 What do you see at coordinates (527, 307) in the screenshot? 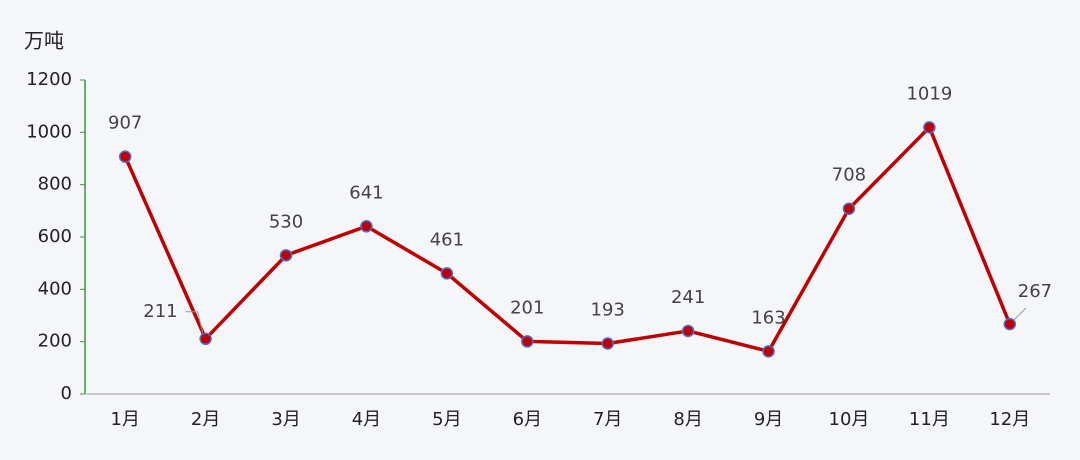
I see `data-label: 201` at bounding box center [527, 307].